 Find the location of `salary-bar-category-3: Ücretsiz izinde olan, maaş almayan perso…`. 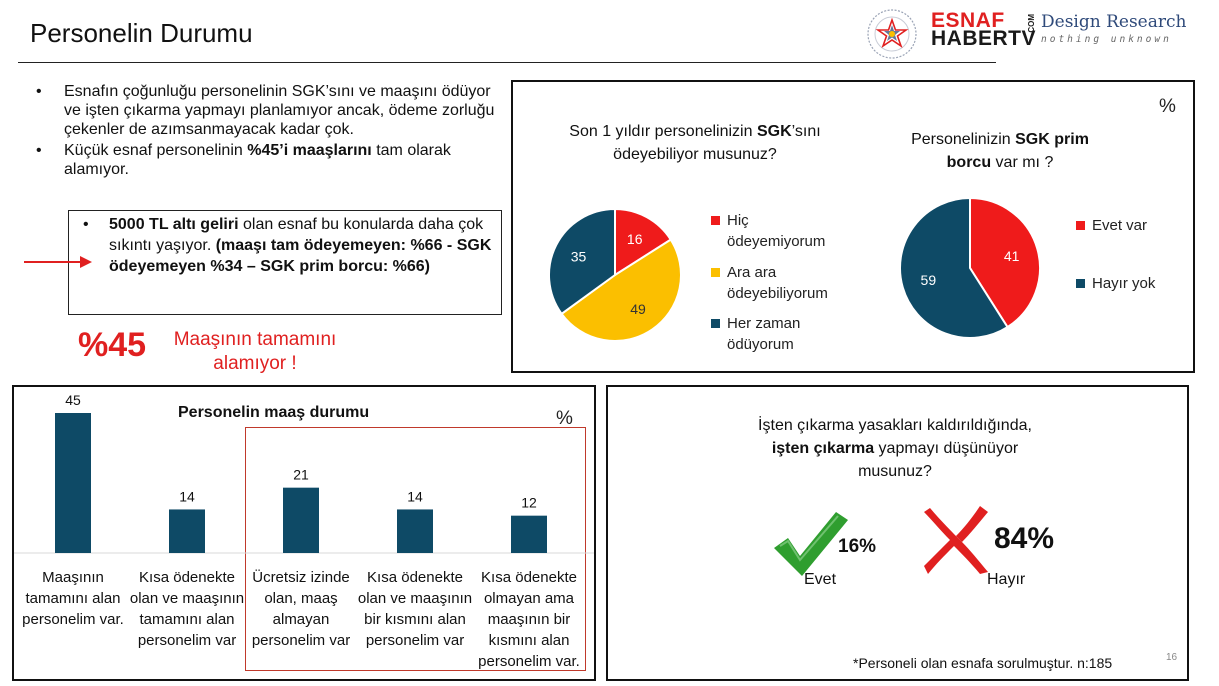

salary-bar-category-3: Ücretsiz izinde olan, maaş almayan perso… is located at coordinates (301, 609).